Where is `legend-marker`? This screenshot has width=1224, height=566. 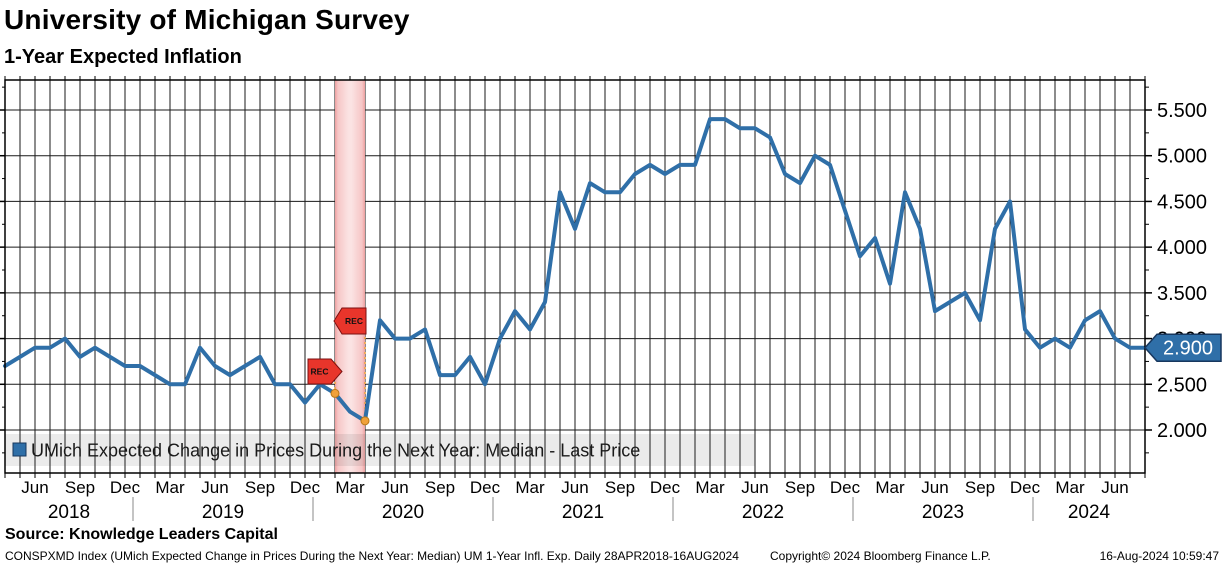
legend-marker is located at coordinates (19, 449).